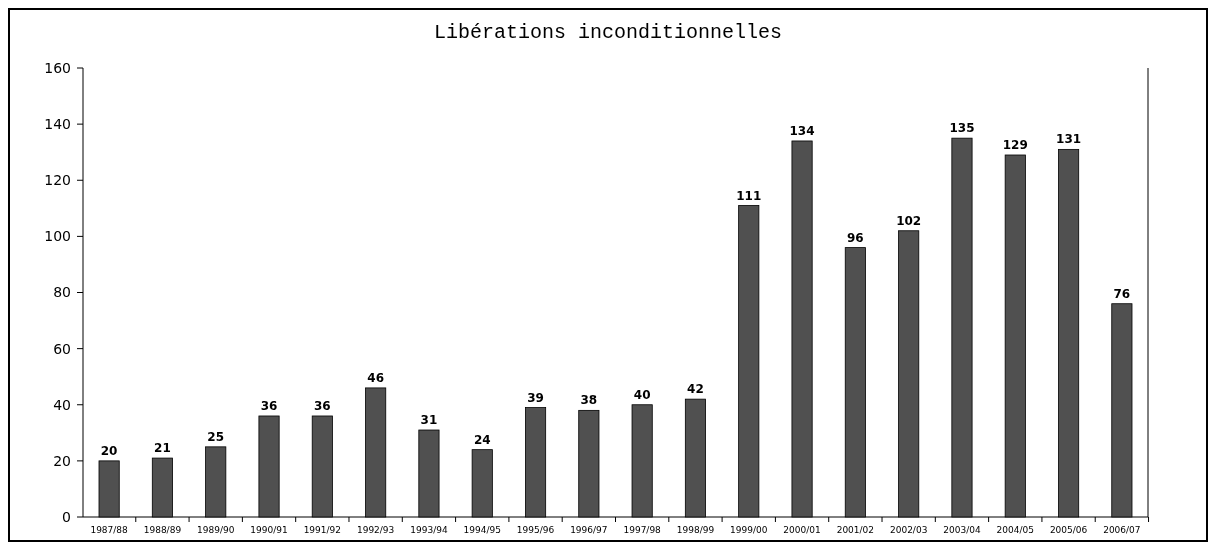 The image size is (1216, 550). What do you see at coordinates (909, 220) in the screenshot?
I see `data-label: 102` at bounding box center [909, 220].